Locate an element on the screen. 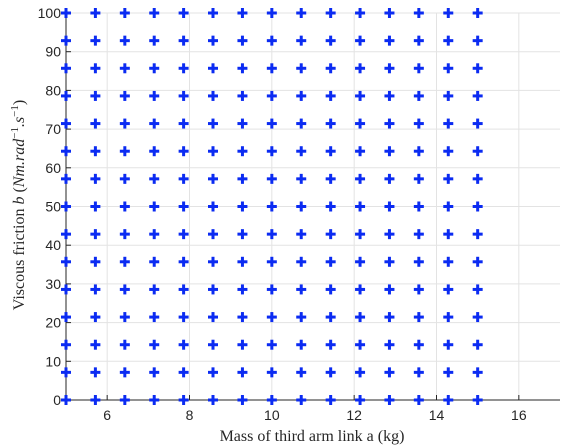 This screenshot has width=561, height=448. y-tick-label: 20 is located at coordinates (53, 323).